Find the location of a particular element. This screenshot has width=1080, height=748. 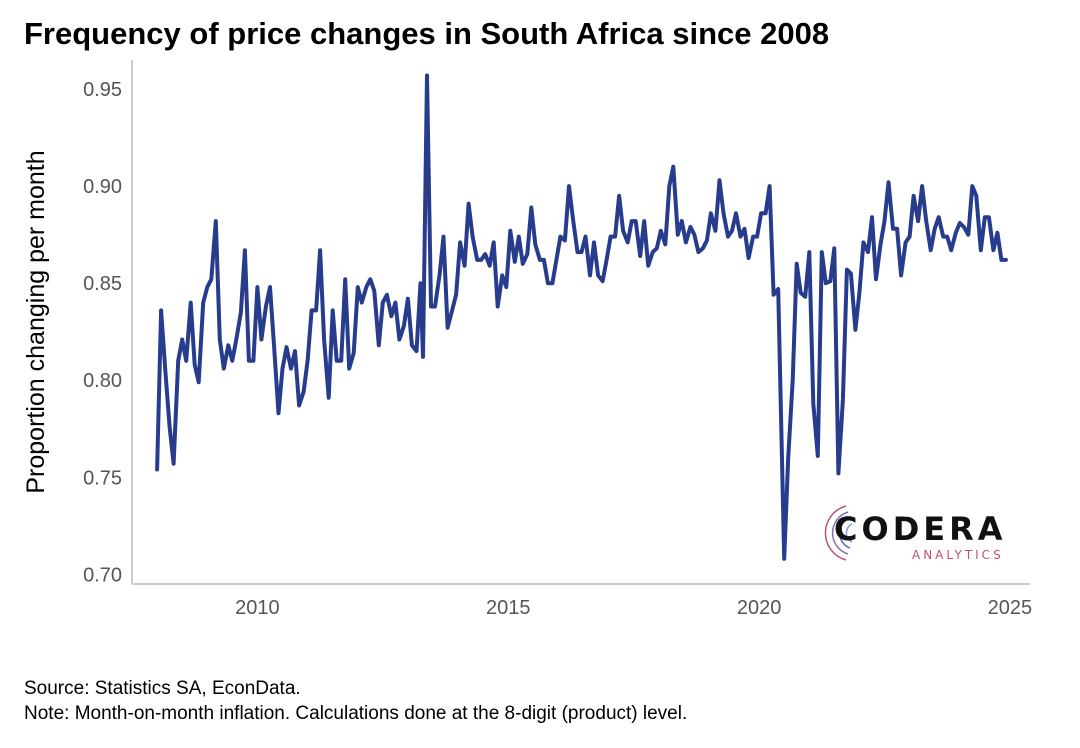

x-tick-group: 2010 2015 2020 2025 is located at coordinates (633, 608).